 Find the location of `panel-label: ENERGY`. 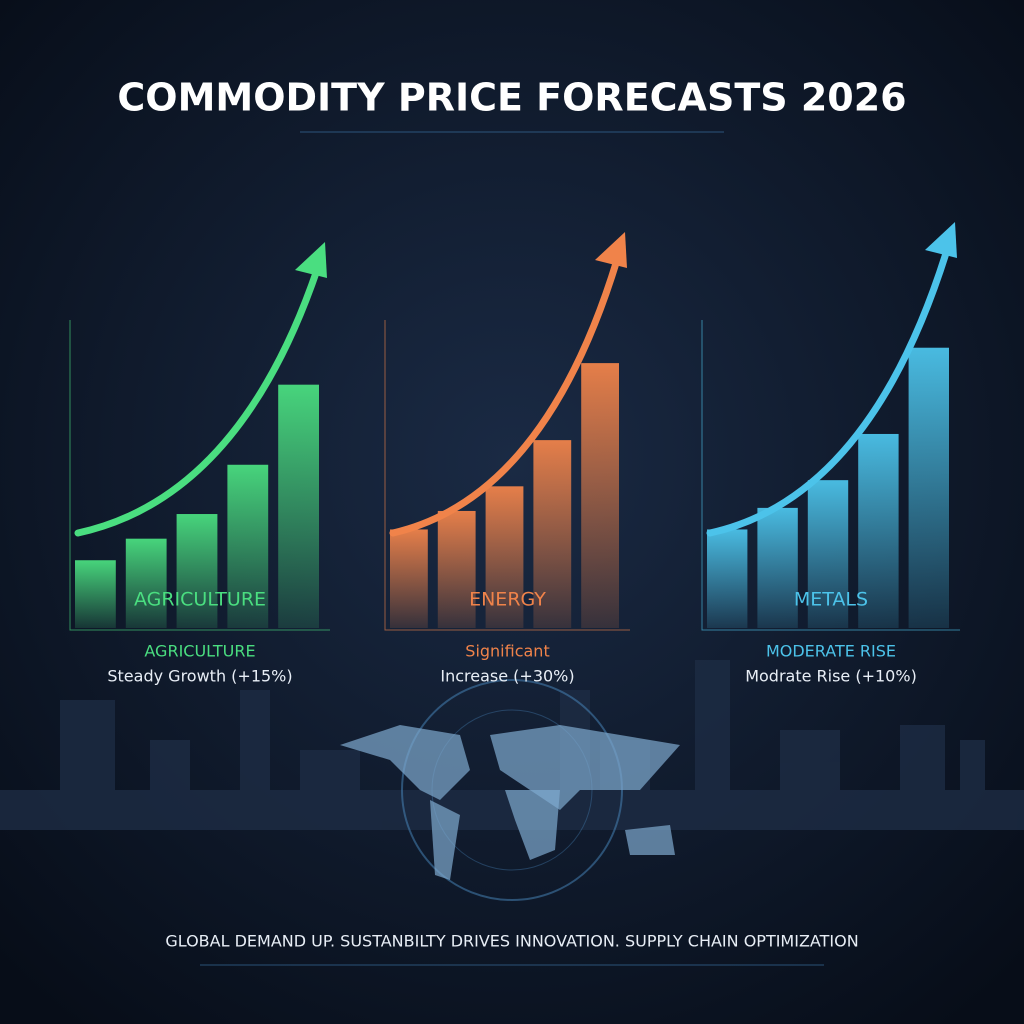

panel-label: ENERGY is located at coordinates (507, 600).